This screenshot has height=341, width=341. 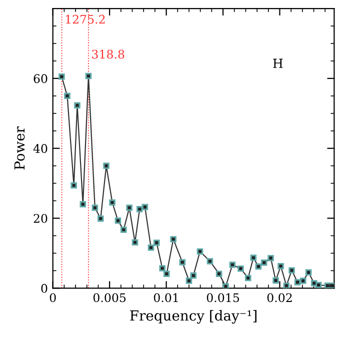 What do you see at coordinates (166, 297) in the screenshot?
I see `x-tick-label: 0.01` at bounding box center [166, 297].